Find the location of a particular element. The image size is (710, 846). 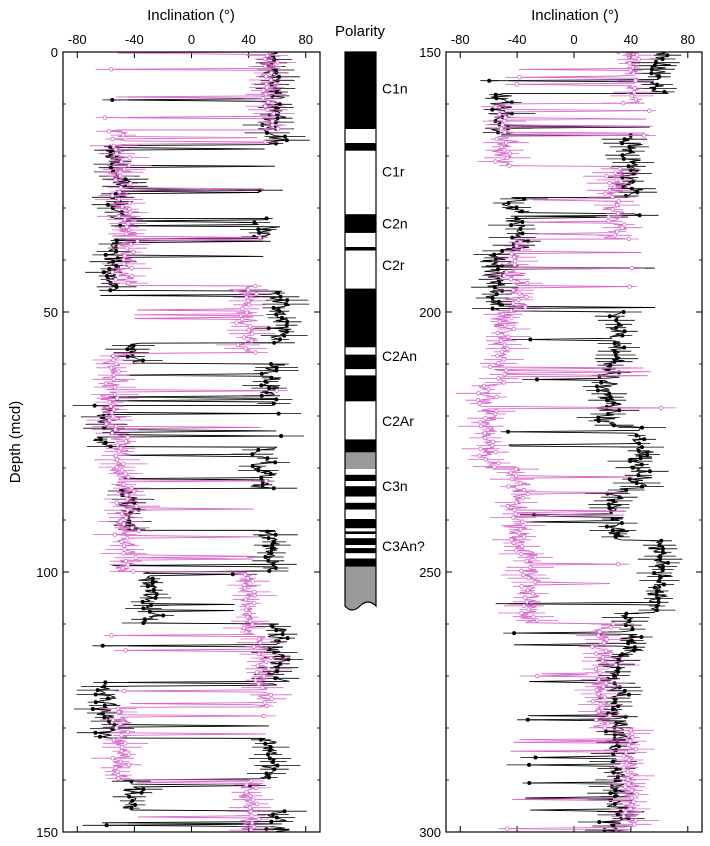

left-ylabel: Depth (mcd) is located at coordinates (15, 442).